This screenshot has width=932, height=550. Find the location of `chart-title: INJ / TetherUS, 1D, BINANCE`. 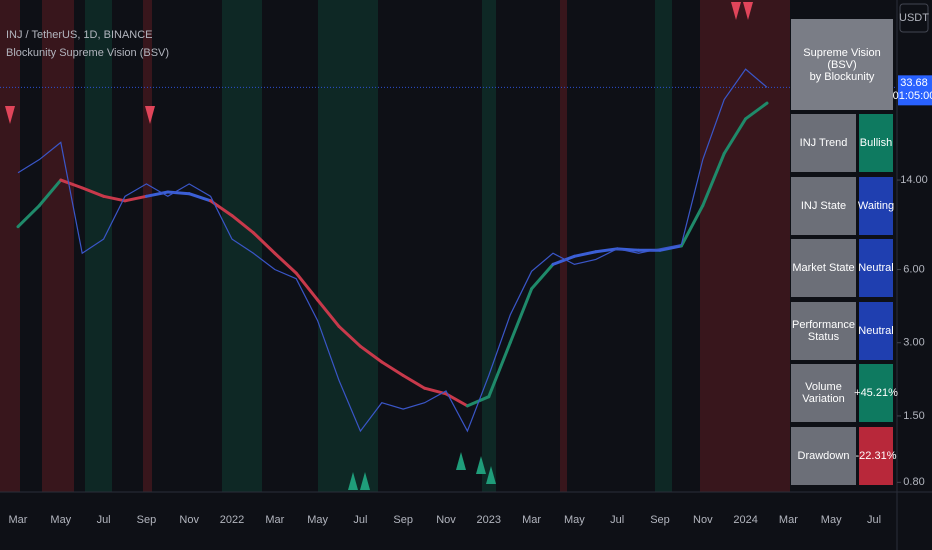

chart-title: INJ / TetherUS, 1D, BINANCE is located at coordinates (79, 35).